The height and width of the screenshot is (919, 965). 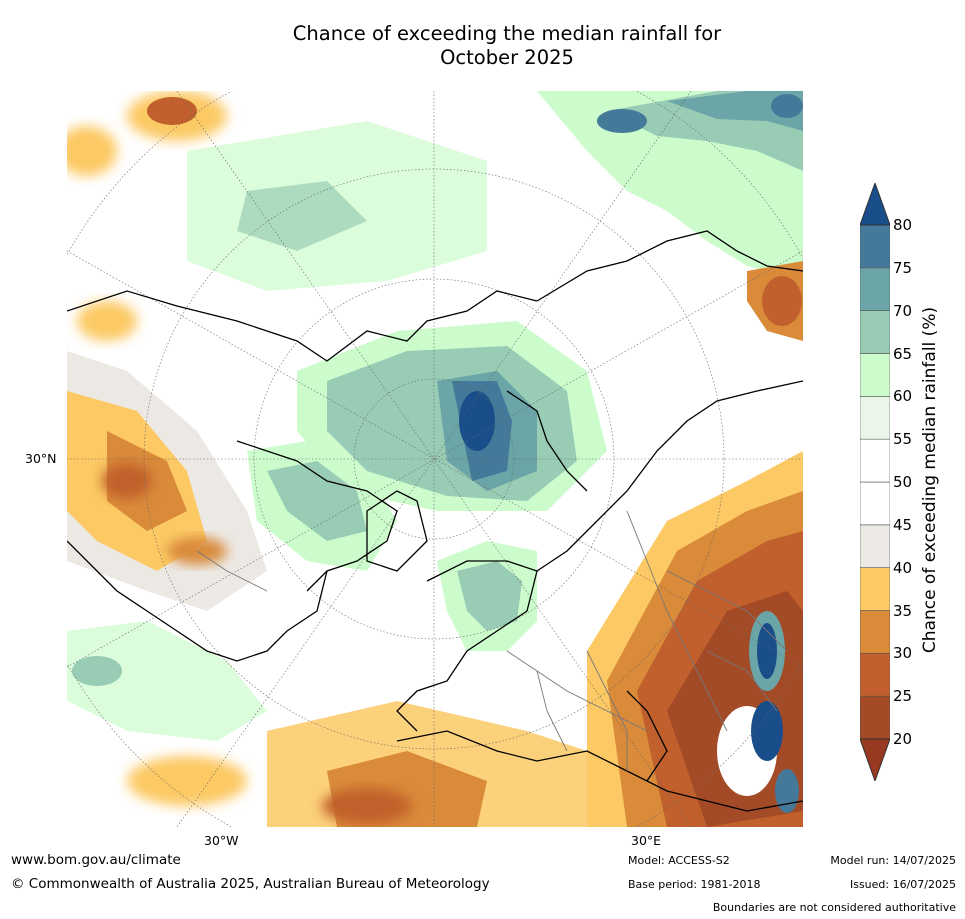 What do you see at coordinates (646, 840) in the screenshot?
I see `lon-label-30e: 30°E` at bounding box center [646, 840].